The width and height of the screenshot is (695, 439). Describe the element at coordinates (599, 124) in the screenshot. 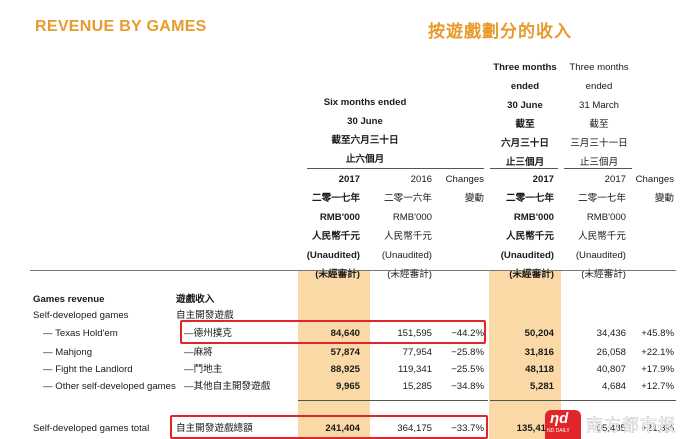

I see `q1-line-4: 截至` at that location.